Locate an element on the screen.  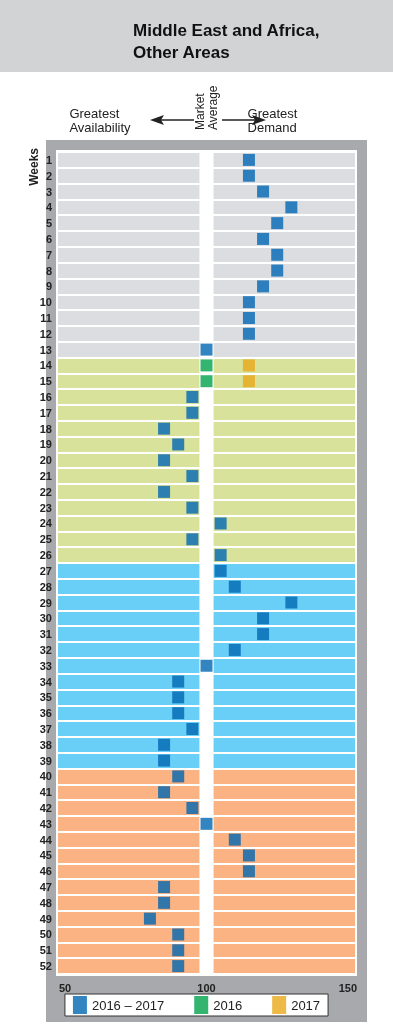
y-tick-label: 36 is located at coordinates (45, 713).